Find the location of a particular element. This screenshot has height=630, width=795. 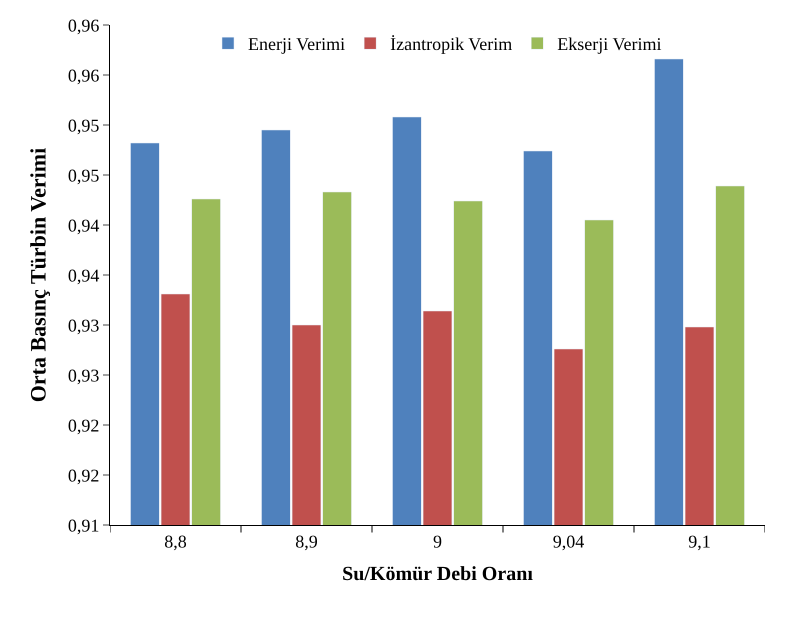

x-tick-label: 9,04 is located at coordinates (568, 542).